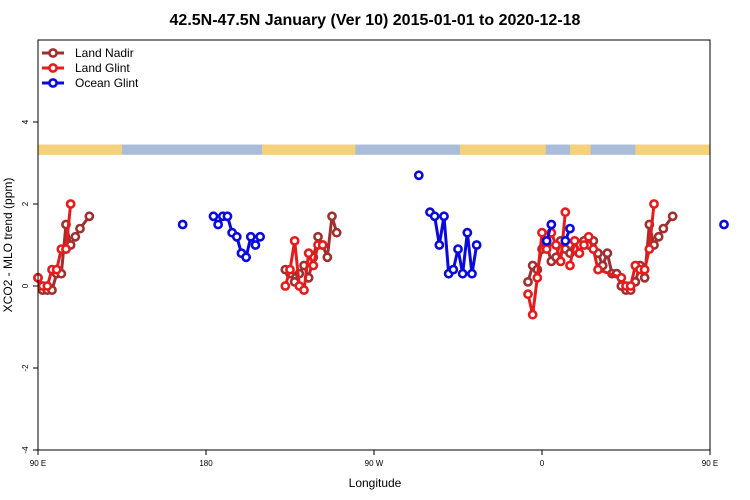  Describe the element at coordinates (25, 285) in the screenshot. I see `y-tick-label: 0` at that location.